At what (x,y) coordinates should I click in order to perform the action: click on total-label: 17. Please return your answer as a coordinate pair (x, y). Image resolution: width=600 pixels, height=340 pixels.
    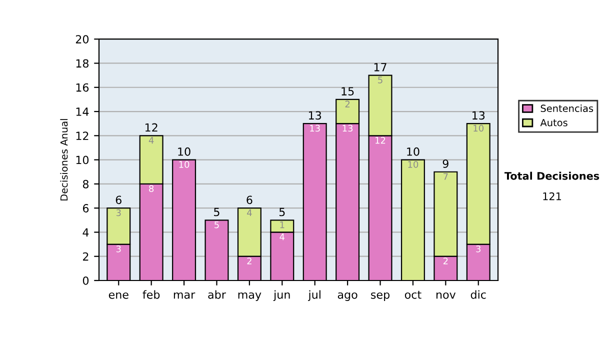
    Looking at the image, I should click on (380, 67).